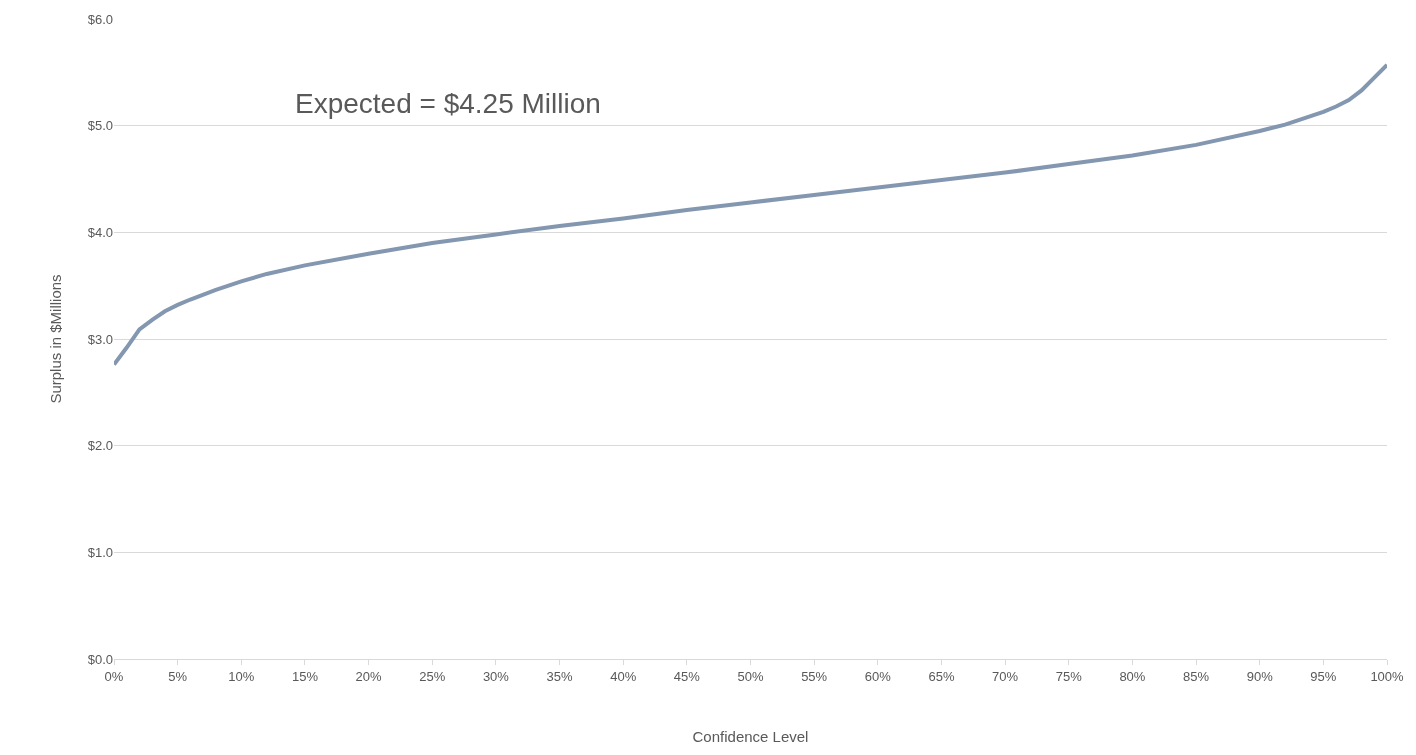  Describe the element at coordinates (100, 552) in the screenshot. I see `y-tick-label: $1.0` at that location.